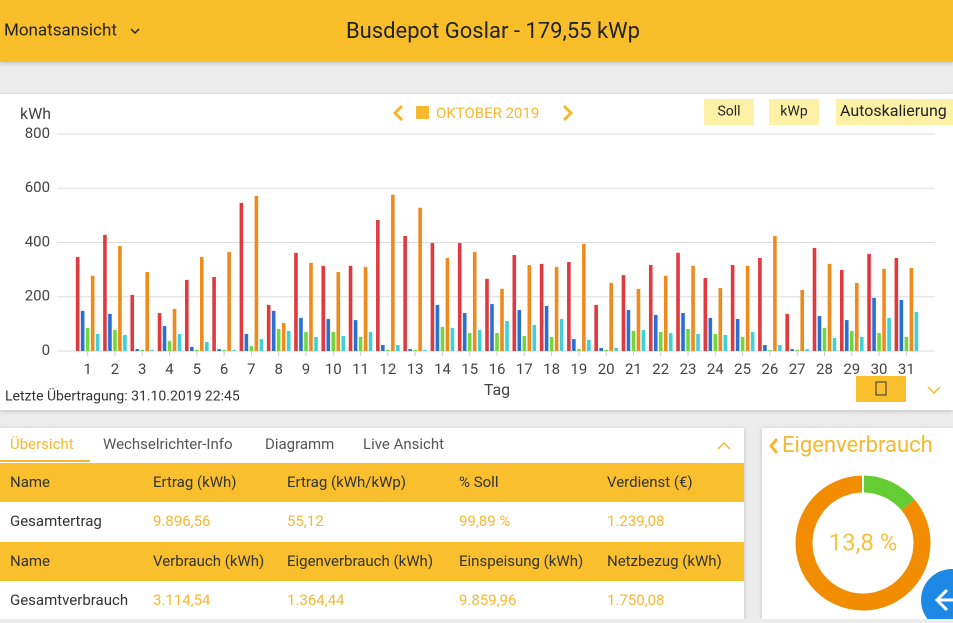  What do you see at coordinates (769, 369) in the screenshot?
I see `x-tick-label: 26` at bounding box center [769, 369].